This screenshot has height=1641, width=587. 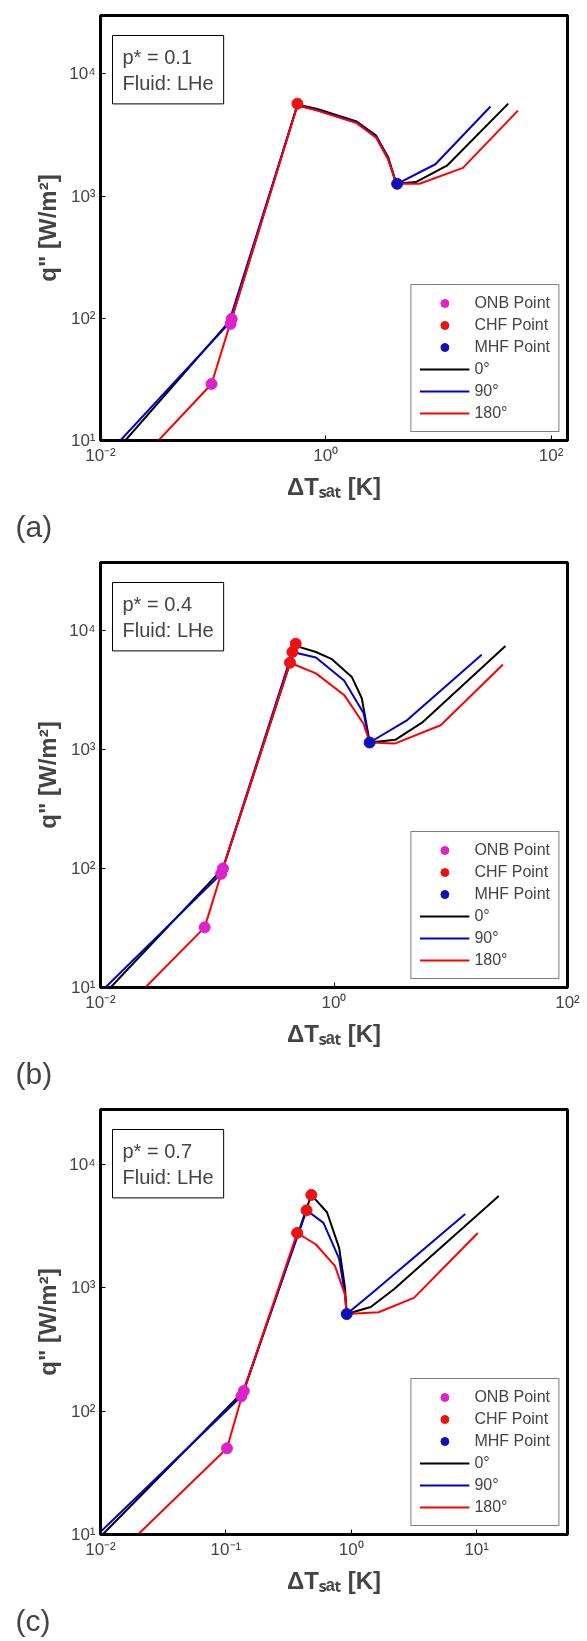 I want to click on text: (a), so click(x=34, y=526).